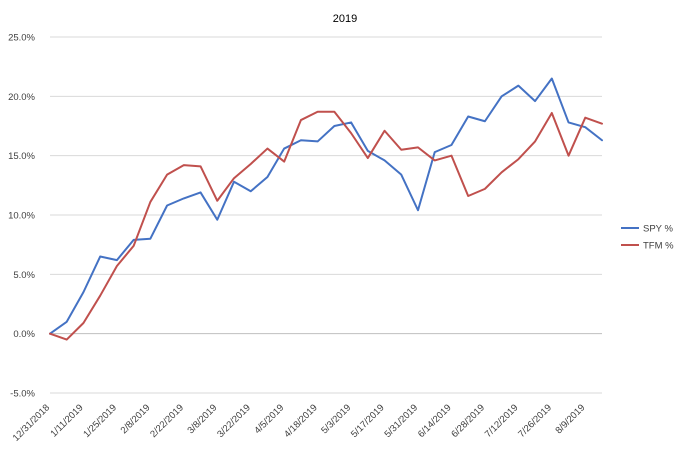 The image size is (690, 456). I want to click on x-tick-label: 5/17/2019, so click(368, 421).